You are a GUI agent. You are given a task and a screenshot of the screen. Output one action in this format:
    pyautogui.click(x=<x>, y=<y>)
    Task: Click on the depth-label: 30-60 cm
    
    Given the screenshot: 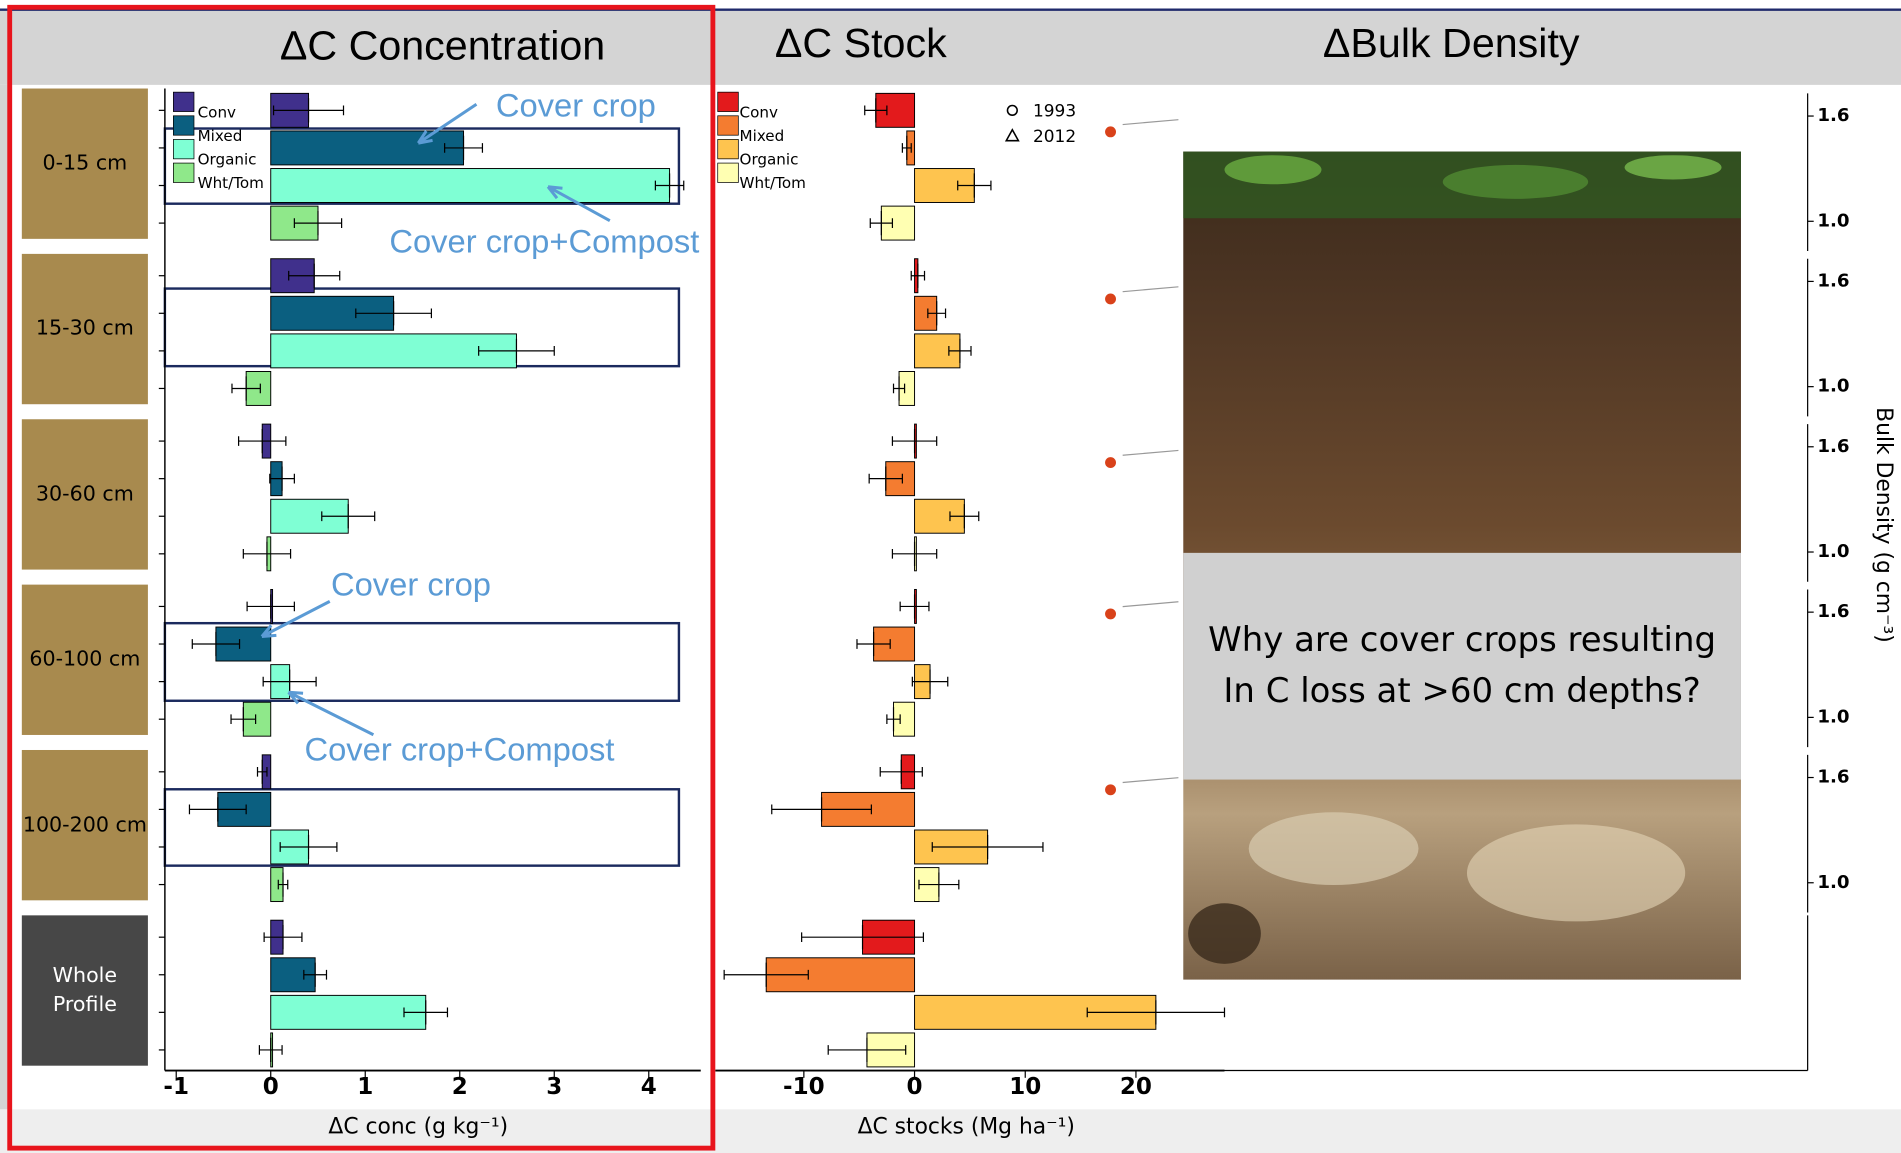 What is the action you would take?
    pyautogui.click(x=84, y=494)
    